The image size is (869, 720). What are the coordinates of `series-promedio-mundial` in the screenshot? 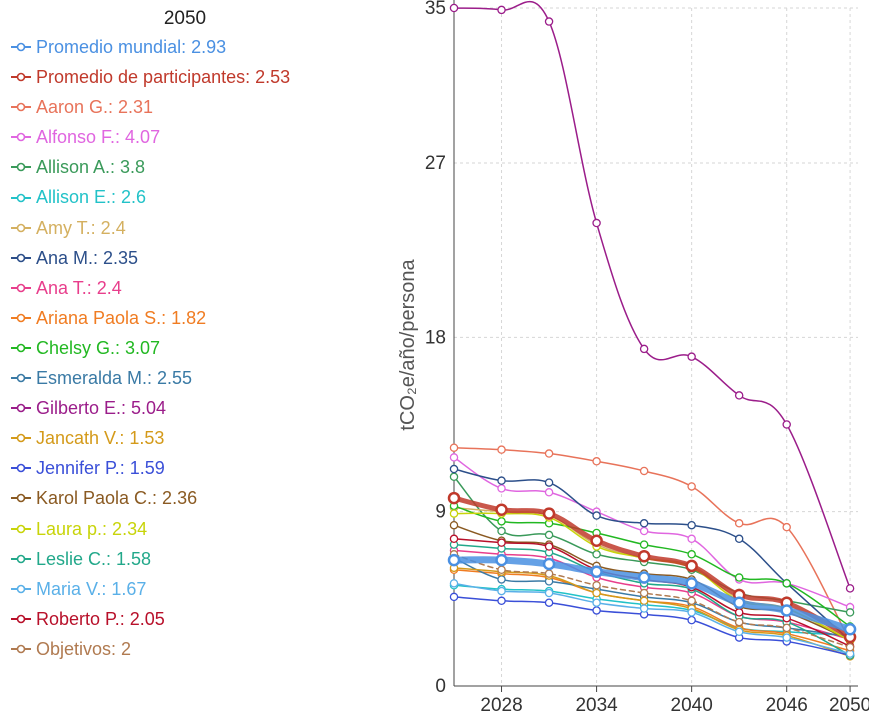 It's located at (652, 594).